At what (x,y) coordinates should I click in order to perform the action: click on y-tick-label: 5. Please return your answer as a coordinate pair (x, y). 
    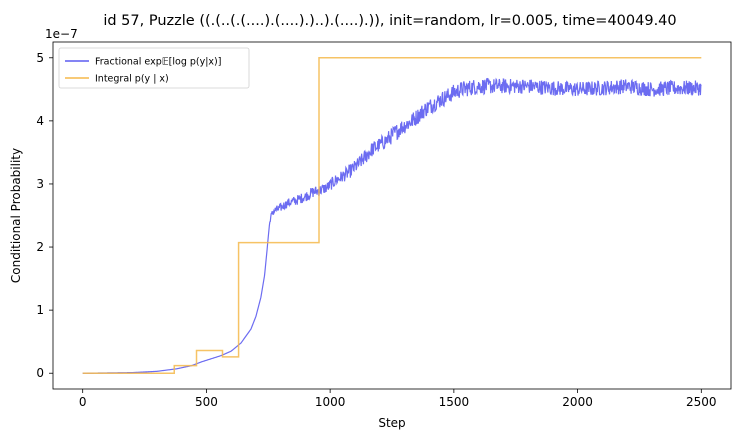
    Looking at the image, I should click on (40, 58).